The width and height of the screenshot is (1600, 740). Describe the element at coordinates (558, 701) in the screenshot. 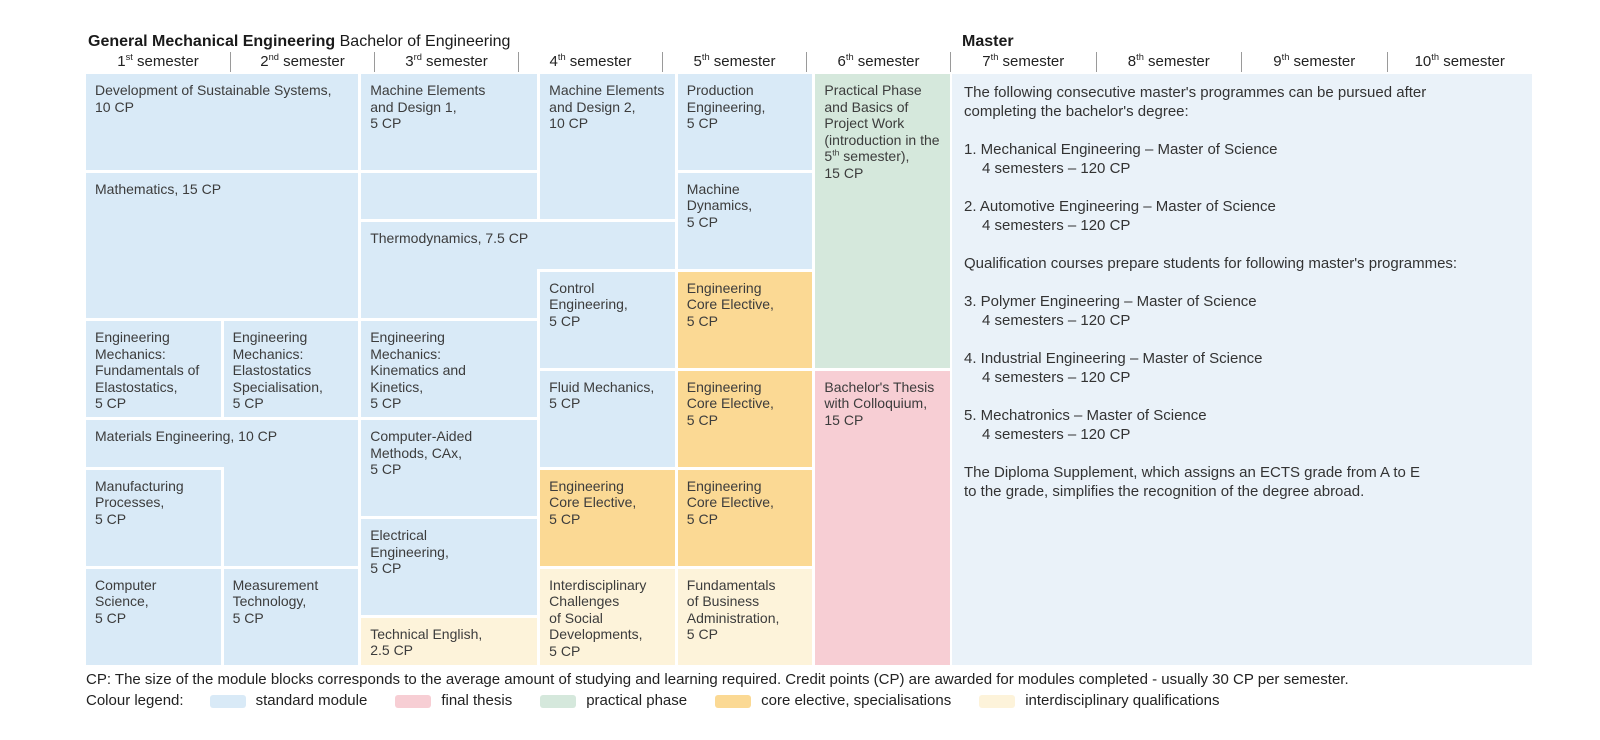

I see `legend-swatch-practical-phase` at that location.